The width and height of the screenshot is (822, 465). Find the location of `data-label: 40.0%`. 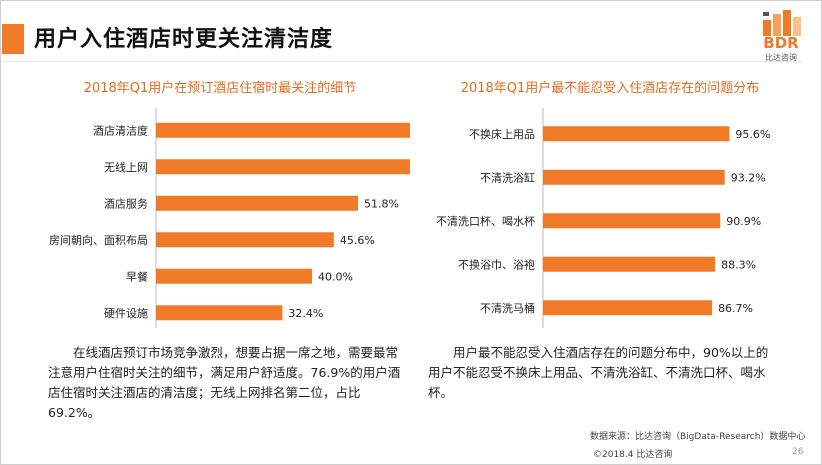

data-label: 40.0% is located at coordinates (335, 276).